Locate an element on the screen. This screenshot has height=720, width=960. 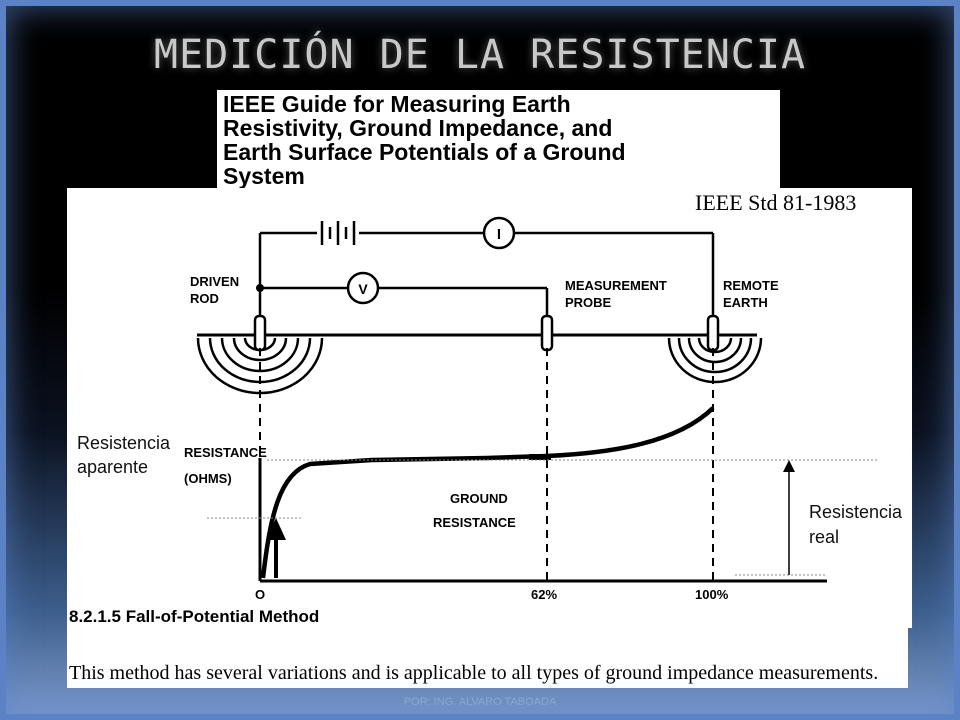
slide-title: MEDICIÓN DE LA RESISTENCIA is located at coordinates (480, 55).